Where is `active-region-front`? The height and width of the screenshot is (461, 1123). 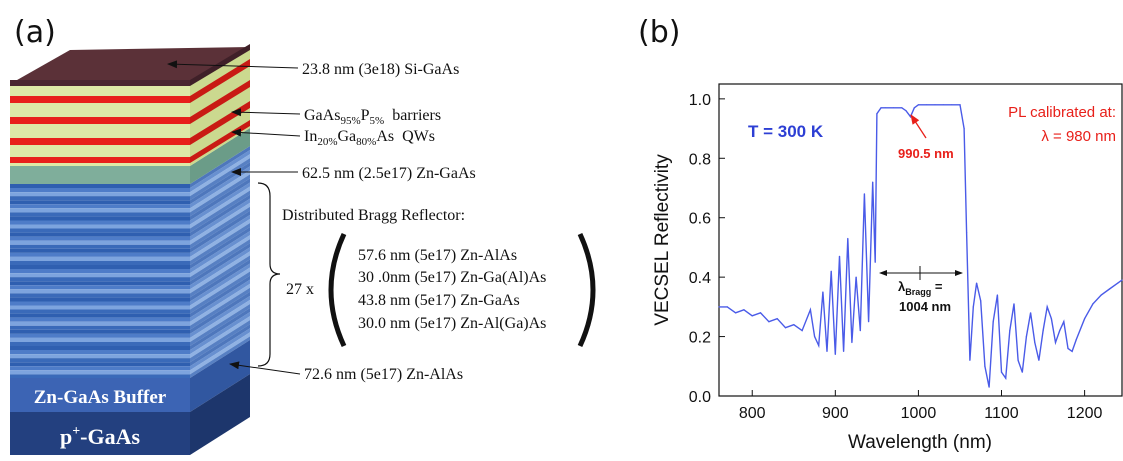 active-region-front is located at coordinates (100, 125).